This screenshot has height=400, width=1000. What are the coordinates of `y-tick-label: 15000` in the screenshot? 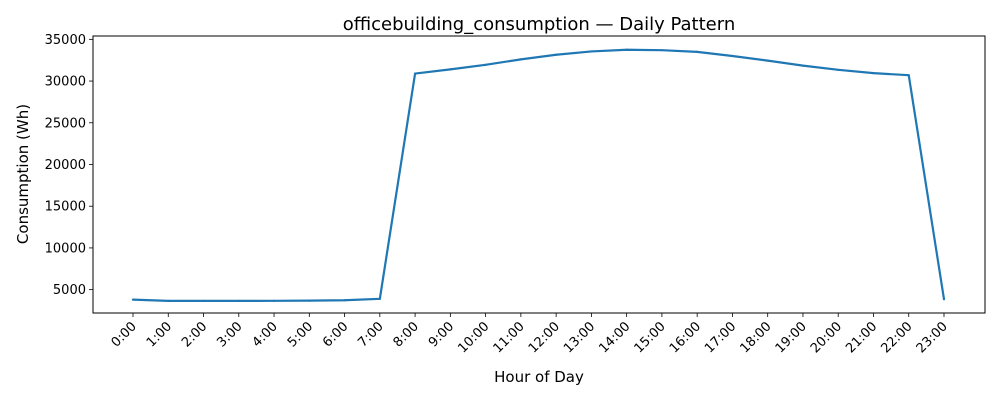 It's located at (65, 207).